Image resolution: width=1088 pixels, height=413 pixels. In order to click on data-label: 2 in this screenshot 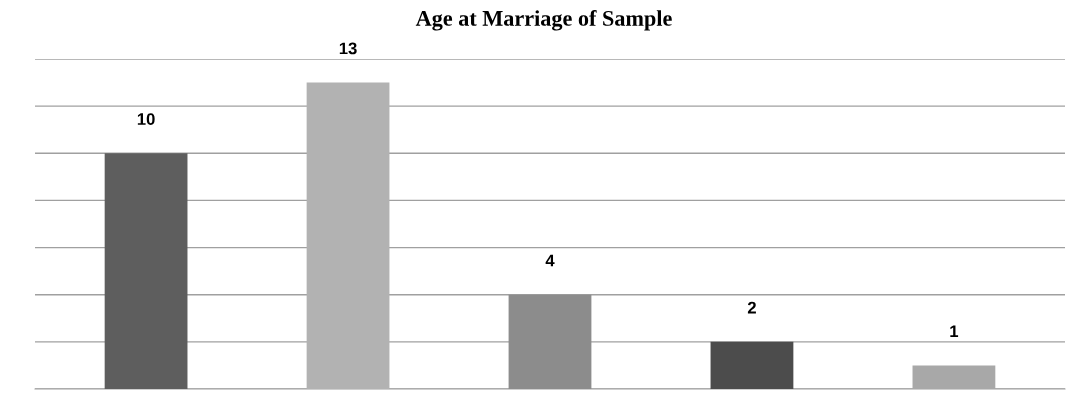, I will do `click(751, 307)`.